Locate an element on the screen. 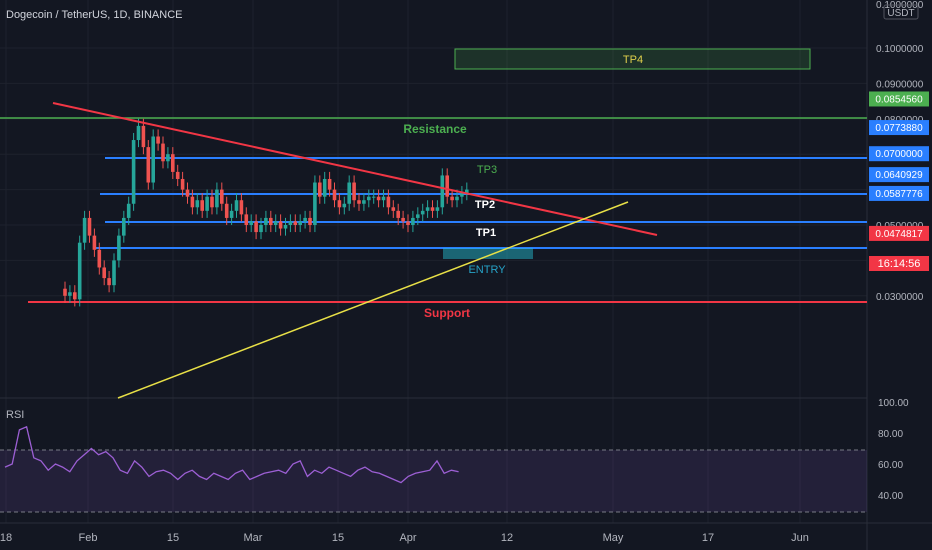 This screenshot has height=550, width=932. level-tag-text: 0.0474817 is located at coordinates (899, 234).